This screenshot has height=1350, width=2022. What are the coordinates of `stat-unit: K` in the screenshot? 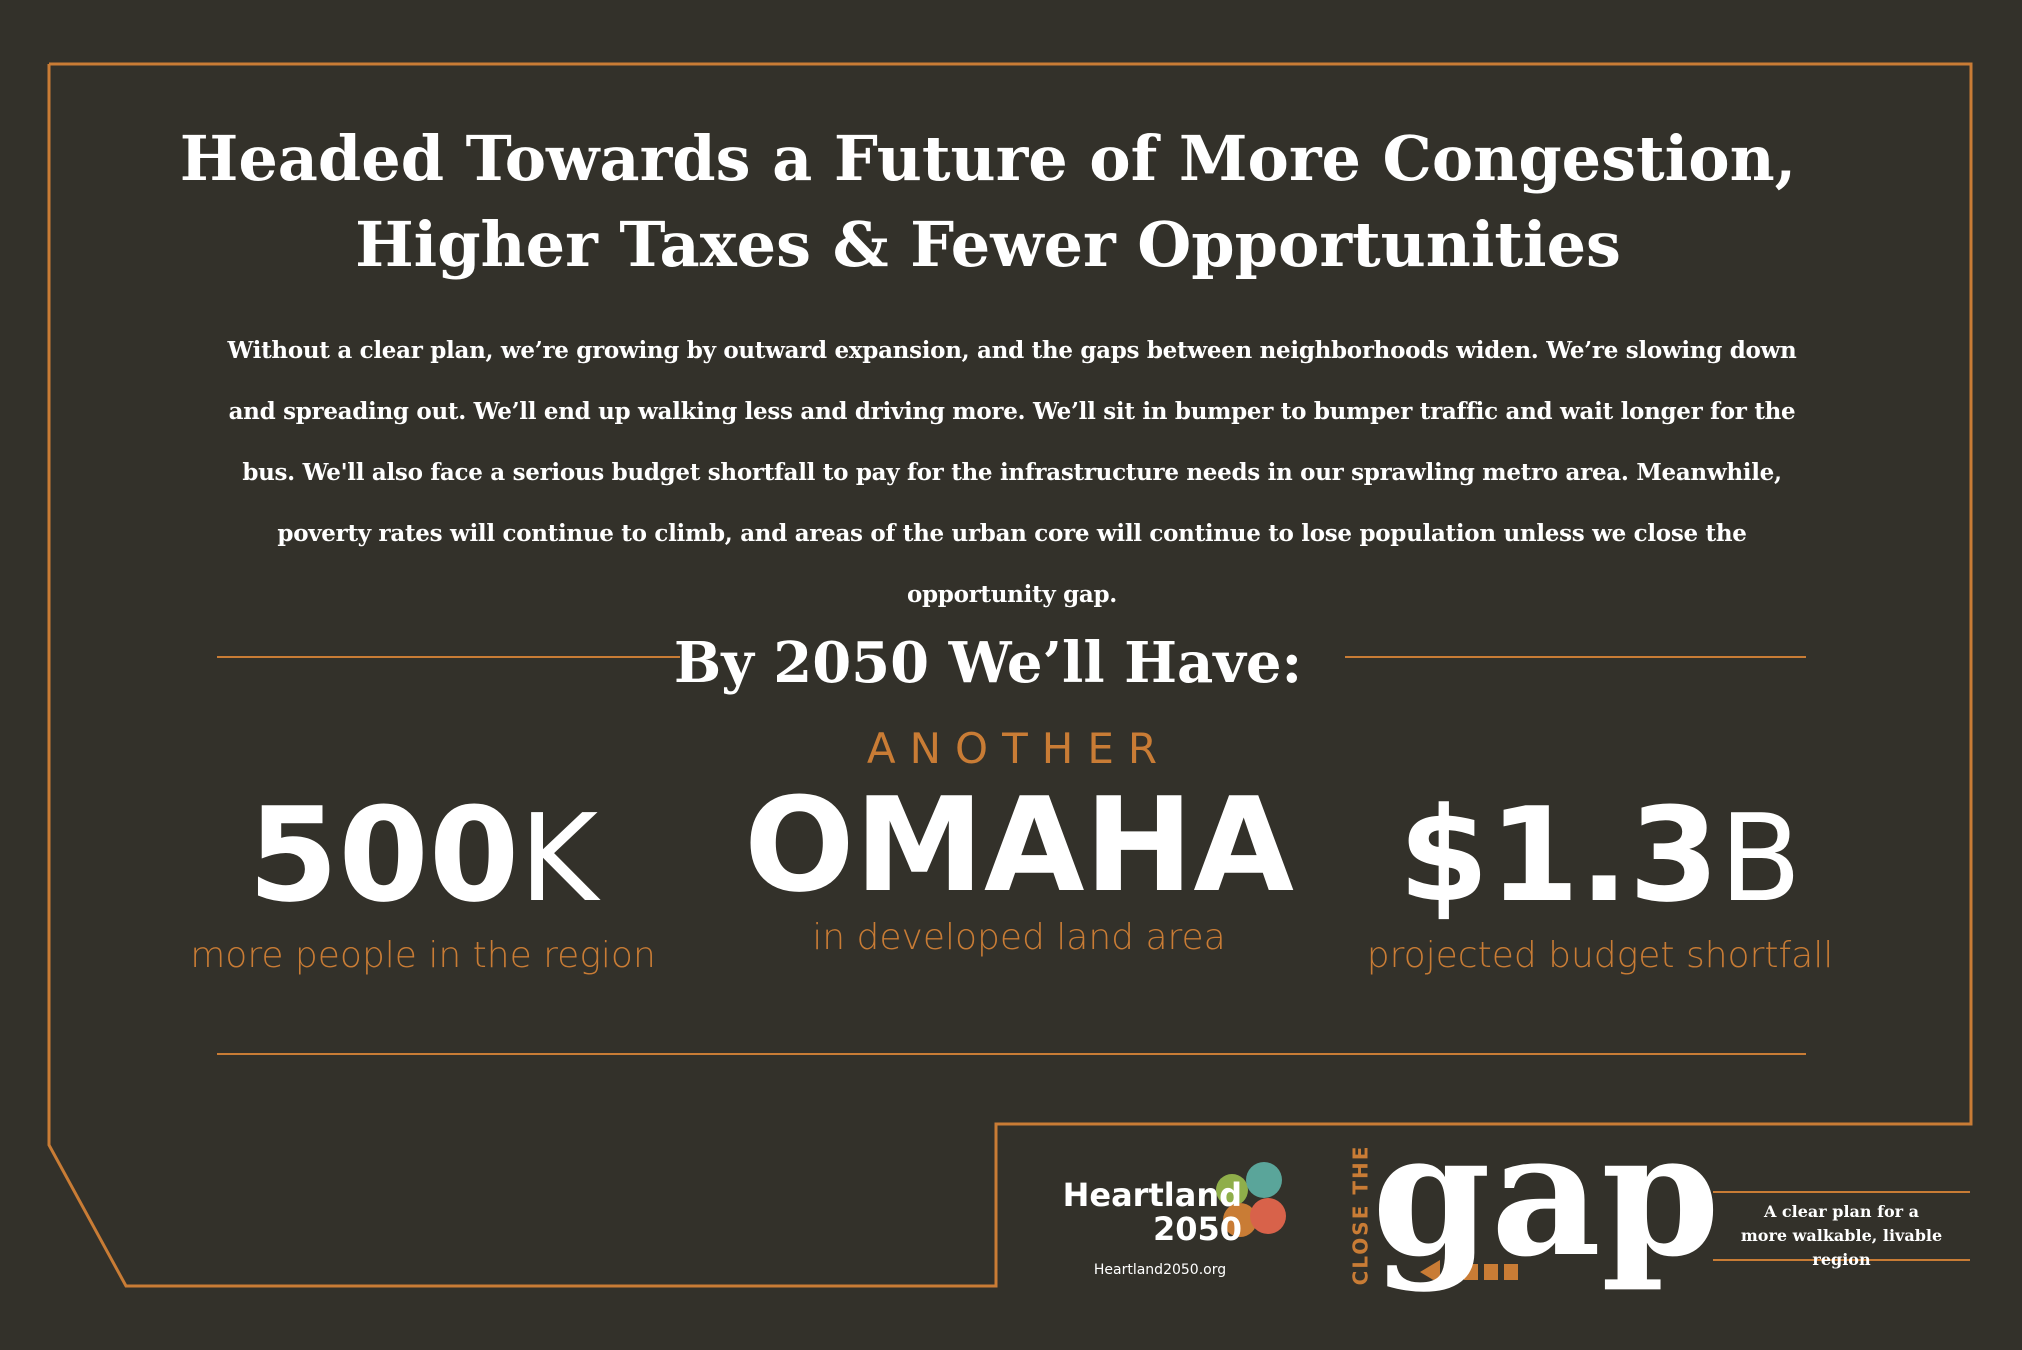 It's located at (559, 859).